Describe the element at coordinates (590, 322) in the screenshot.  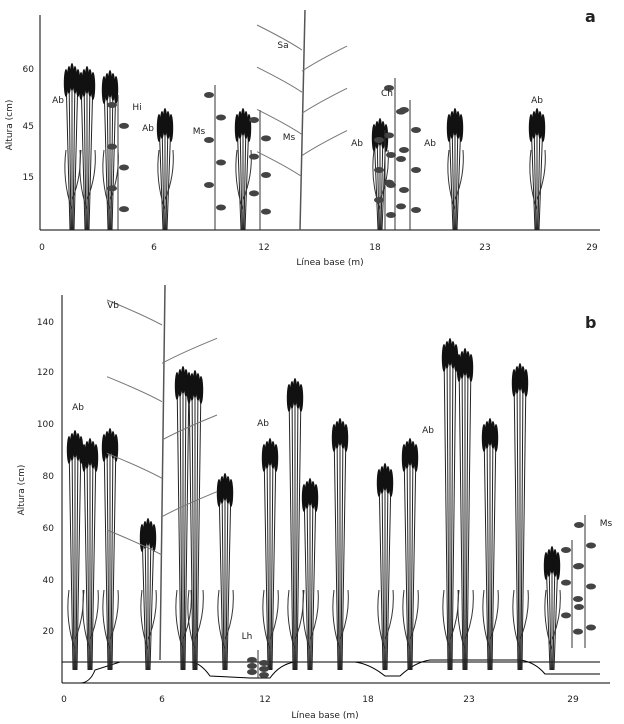
I see `panel-letter: b` at that location.